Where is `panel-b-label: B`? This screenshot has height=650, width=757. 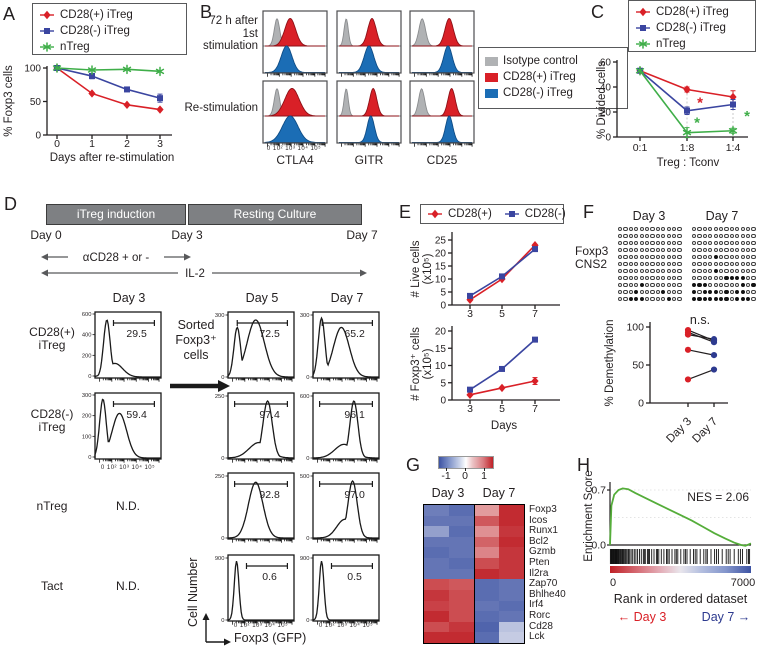
panel-b-label: B is located at coordinates (206, 12).